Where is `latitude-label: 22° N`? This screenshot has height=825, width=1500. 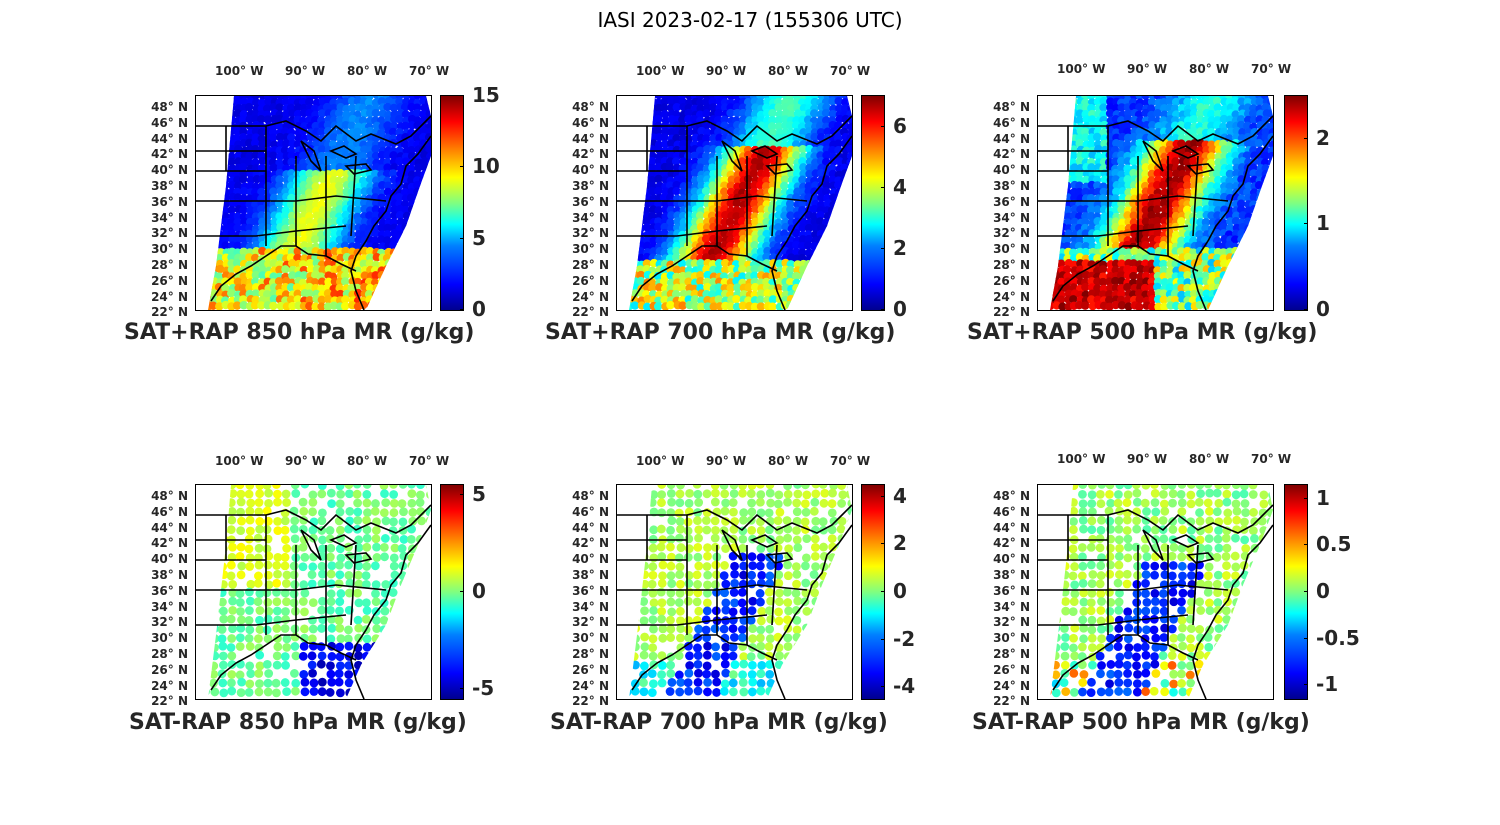
latitude-label: 22° N is located at coordinates (1011, 312).